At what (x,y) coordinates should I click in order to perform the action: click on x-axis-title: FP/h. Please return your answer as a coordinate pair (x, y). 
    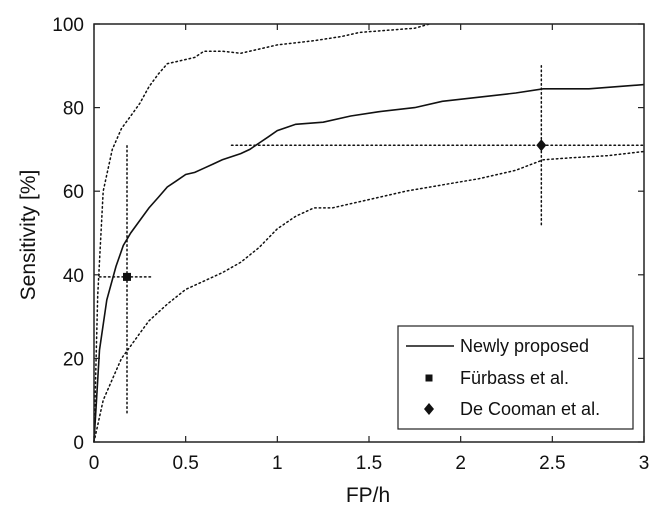
    Looking at the image, I should click on (368, 495).